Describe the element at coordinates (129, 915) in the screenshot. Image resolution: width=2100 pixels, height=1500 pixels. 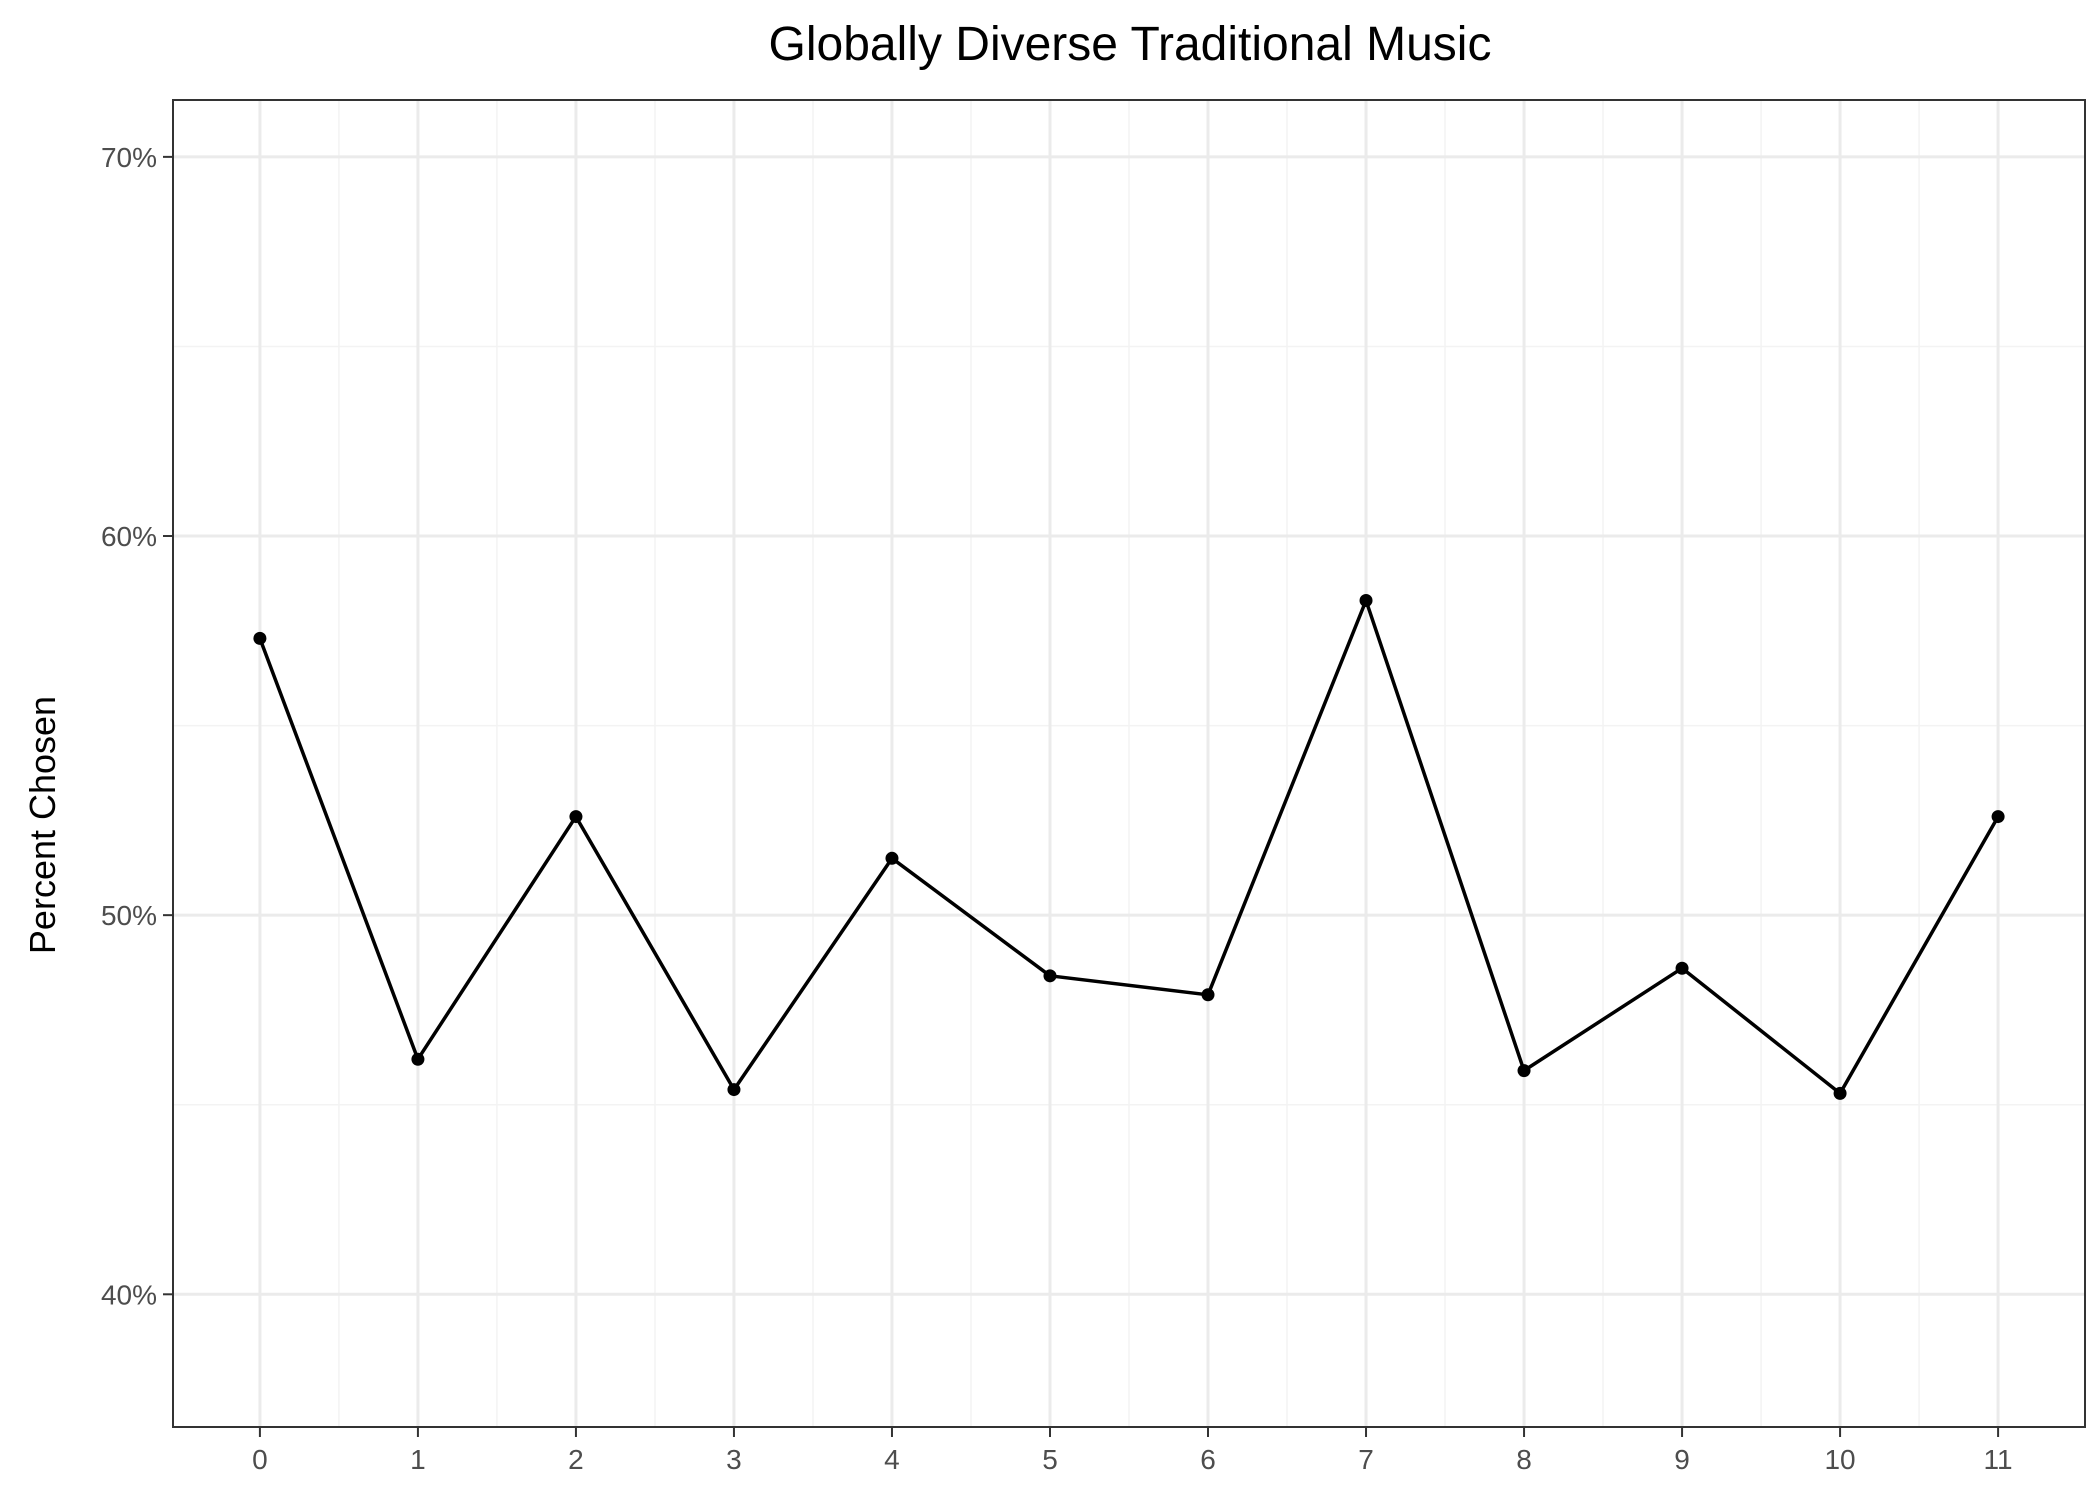
I see `y-tick-label: 50%` at that location.